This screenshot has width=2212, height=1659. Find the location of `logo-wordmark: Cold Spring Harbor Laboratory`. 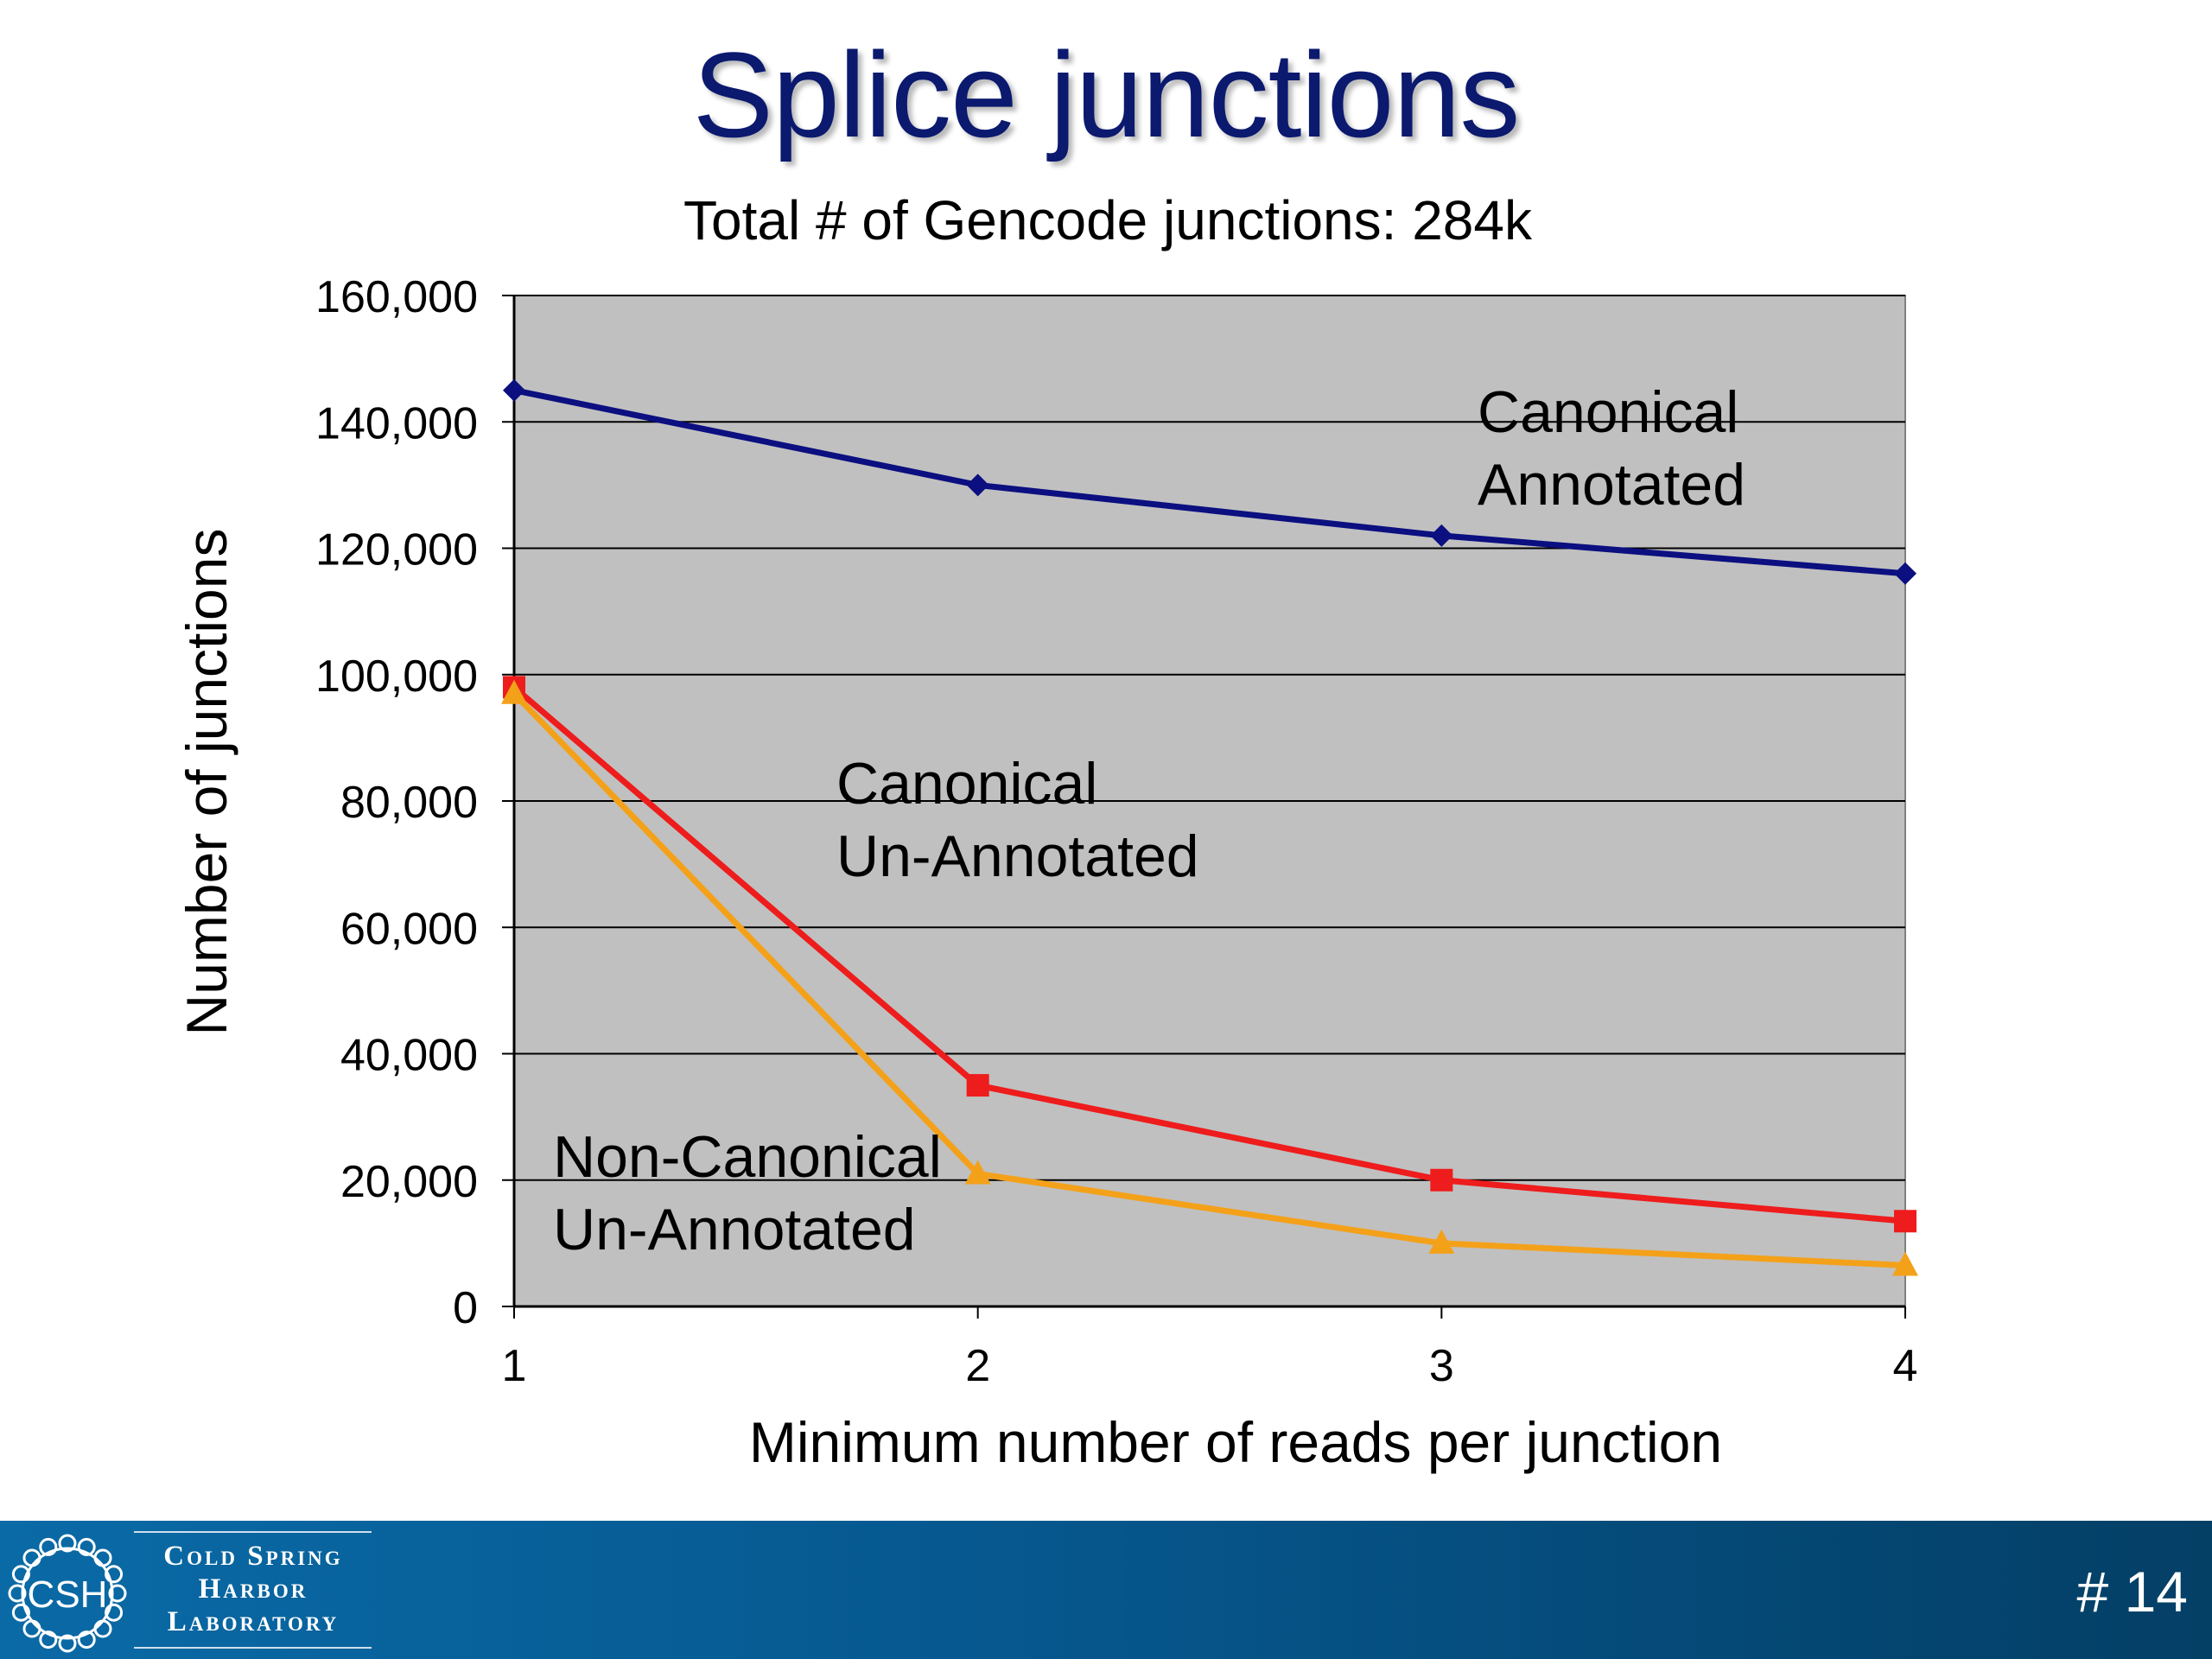

logo-wordmark: Cold Spring Harbor Laboratory is located at coordinates (253, 1589).